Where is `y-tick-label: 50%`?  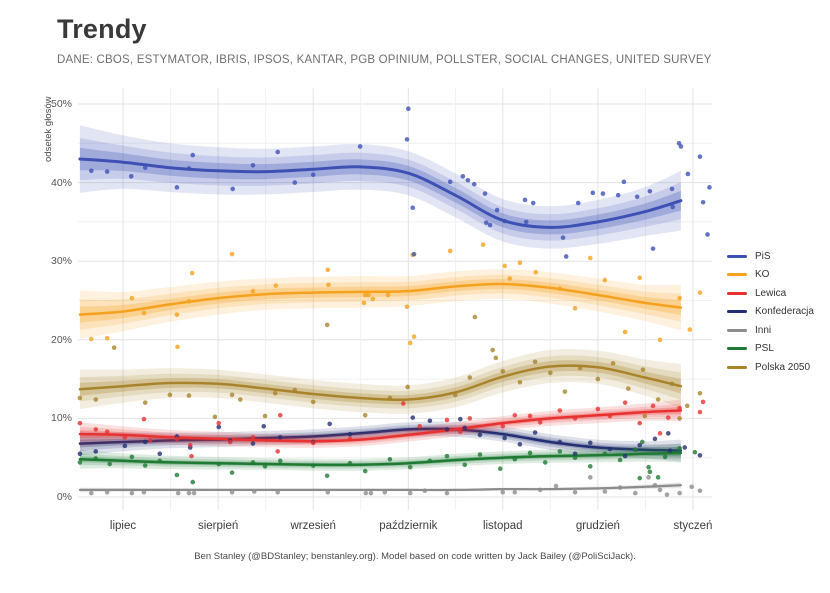 y-tick-label: 50% is located at coordinates (61, 104).